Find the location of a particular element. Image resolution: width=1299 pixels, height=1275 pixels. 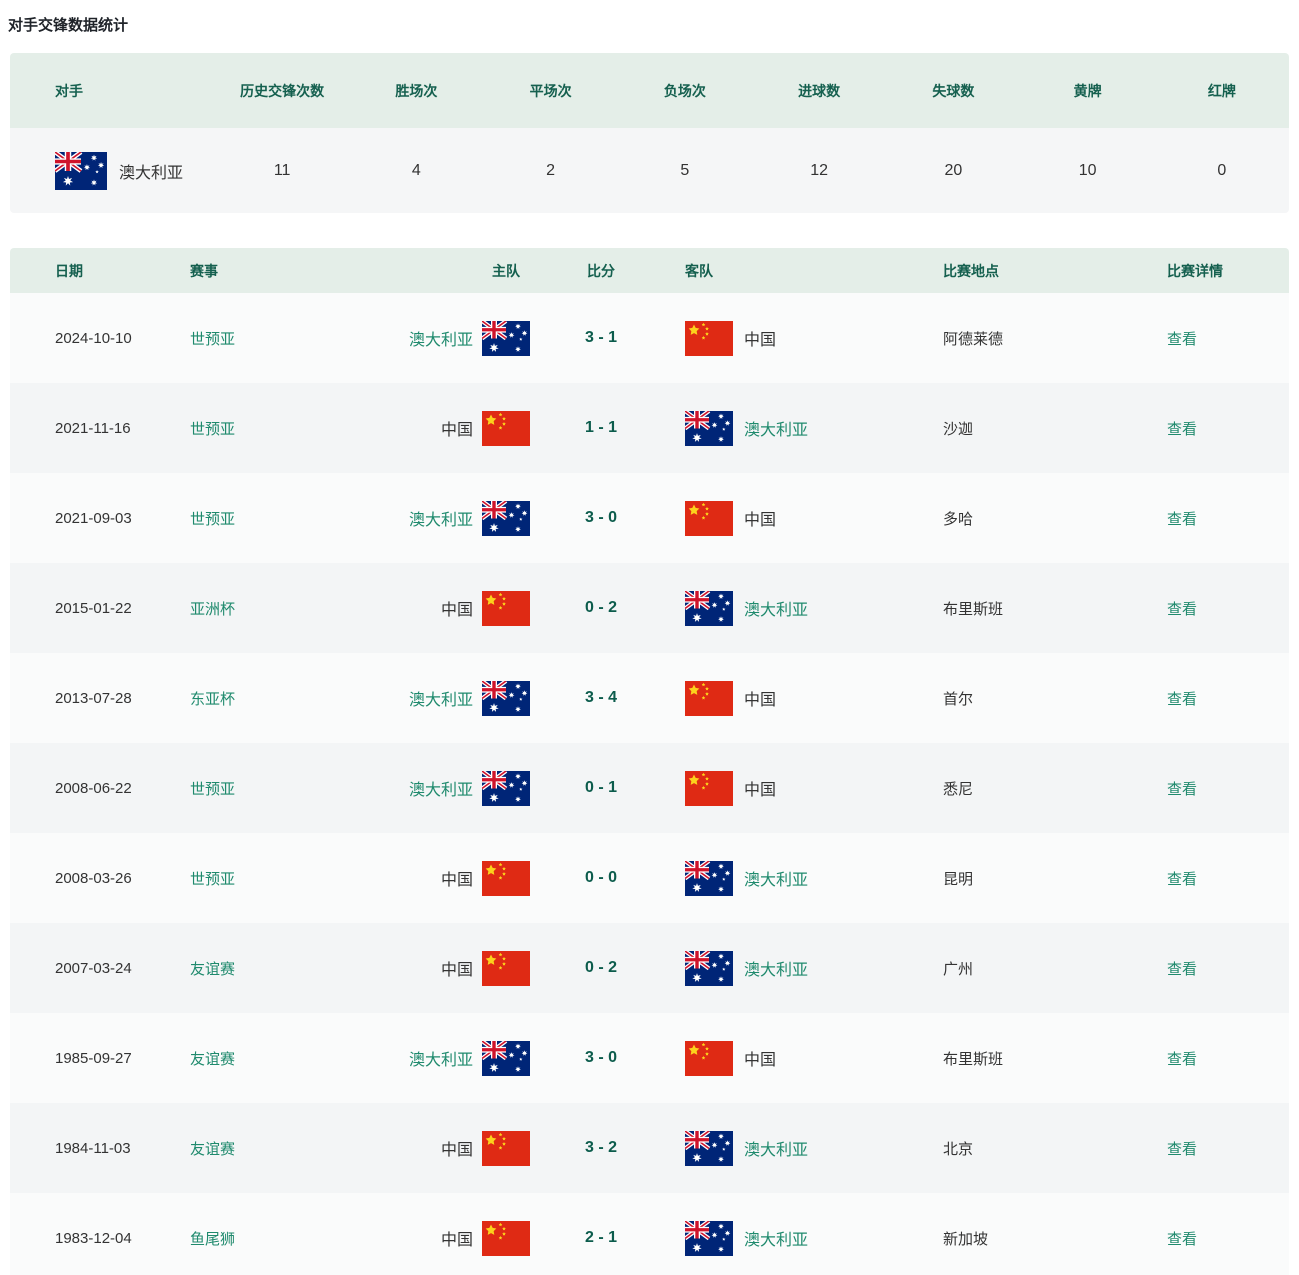

match-score: 0 - 2 is located at coordinates (600, 607).